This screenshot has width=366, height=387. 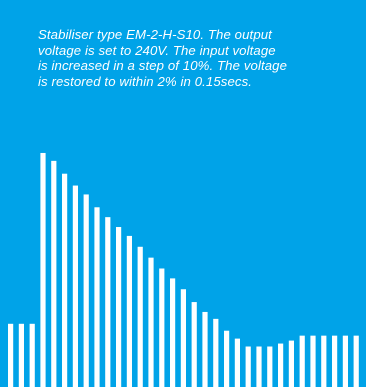 I want to click on caption-line-1: Stabiliser type EM-2-H-S10. The output, so click(x=155, y=34).